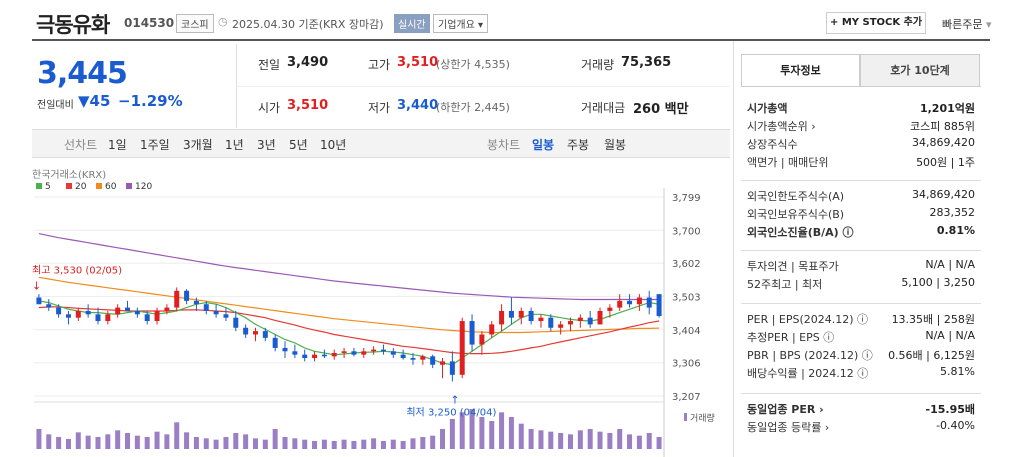  Describe the element at coordinates (198, 145) in the screenshot. I see `range-3m: 3개월` at that location.